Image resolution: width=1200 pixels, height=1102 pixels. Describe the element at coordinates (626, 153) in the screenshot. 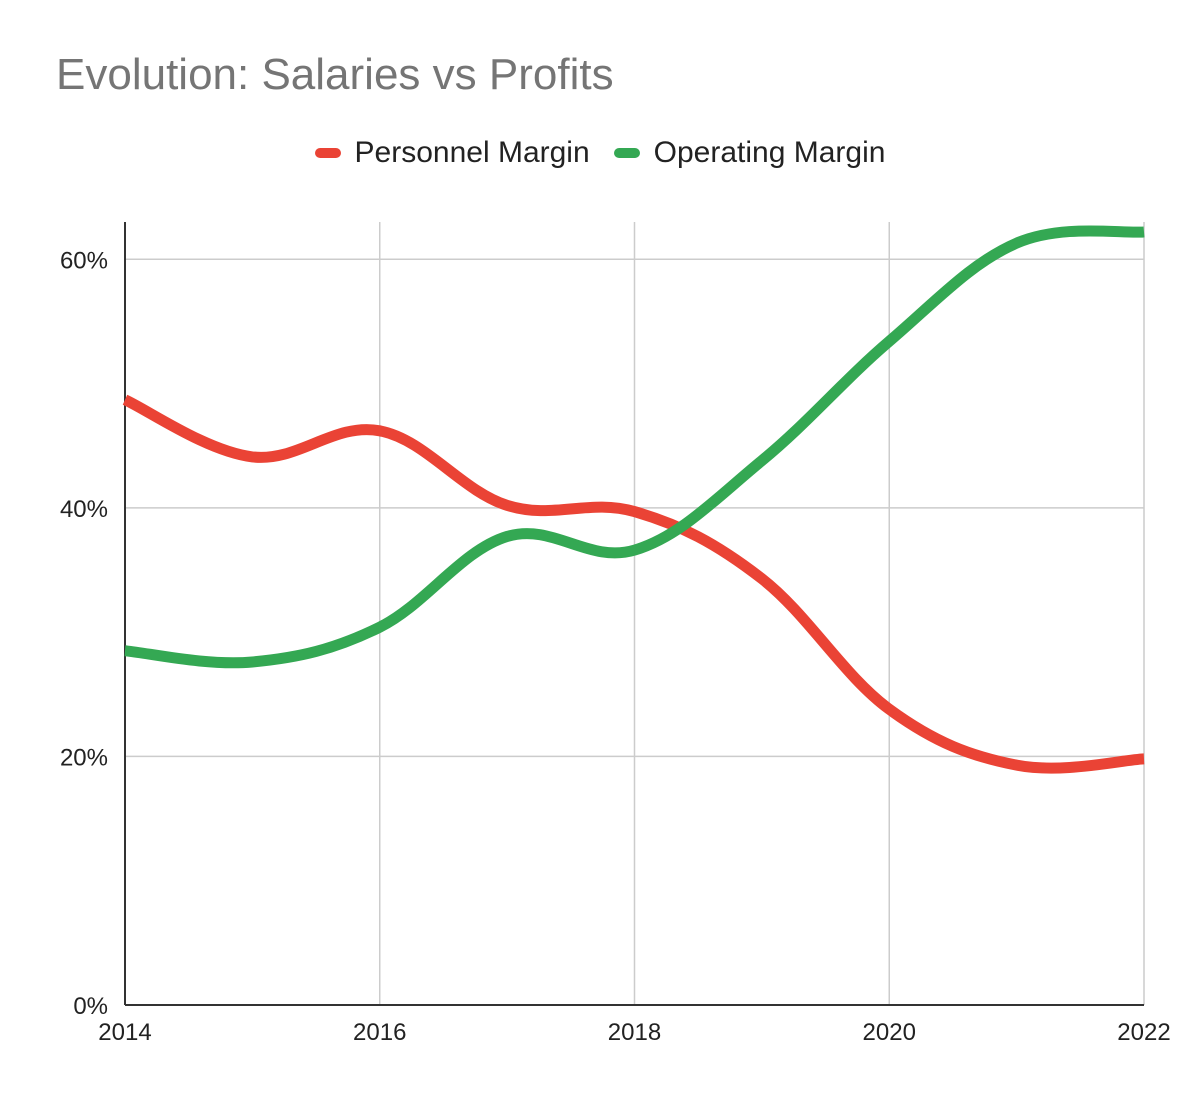

I see `legend-swatch-operating-margin` at that location.